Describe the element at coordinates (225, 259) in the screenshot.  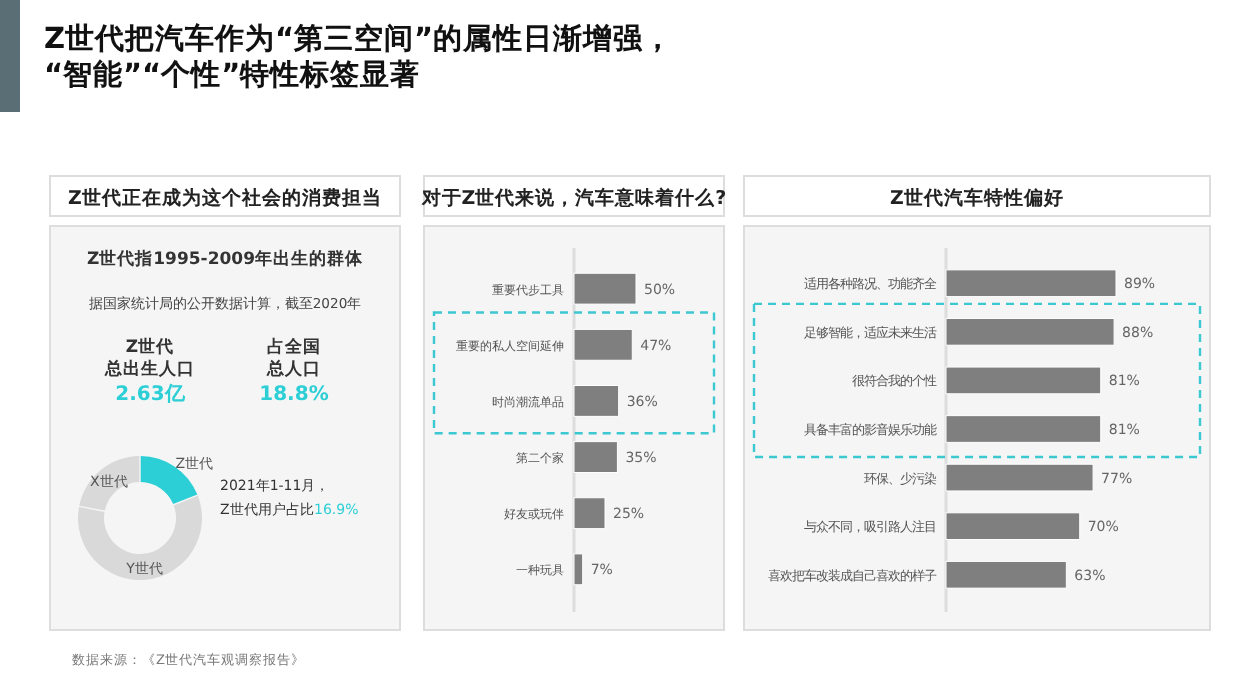
I see `chart-subtitle: Z世代指1995-2009年出生的群体` at that location.